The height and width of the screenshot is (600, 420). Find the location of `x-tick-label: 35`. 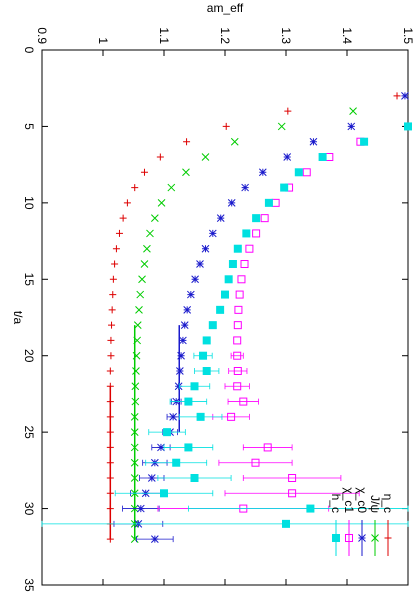

x-tick-label: 35 is located at coordinates (29, 585).